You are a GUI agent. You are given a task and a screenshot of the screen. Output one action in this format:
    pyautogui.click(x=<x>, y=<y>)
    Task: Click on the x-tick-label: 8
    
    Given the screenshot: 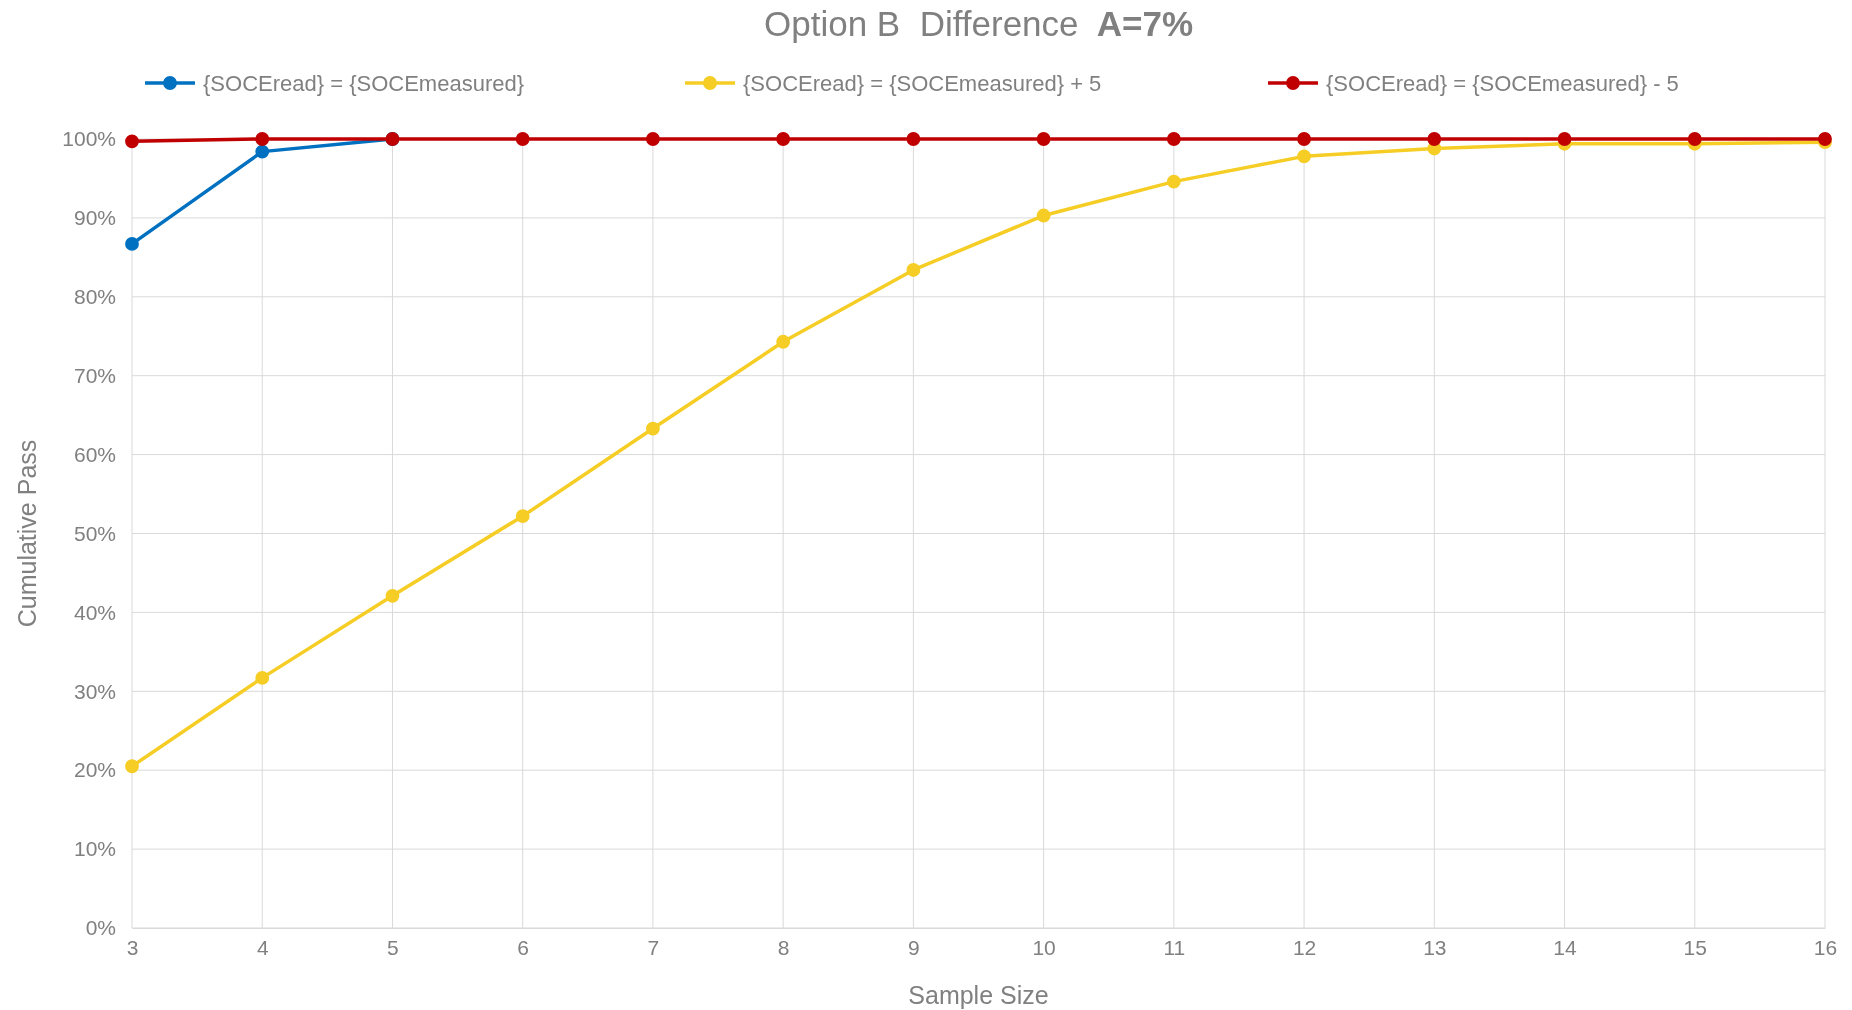 What is the action you would take?
    pyautogui.click(x=783, y=947)
    